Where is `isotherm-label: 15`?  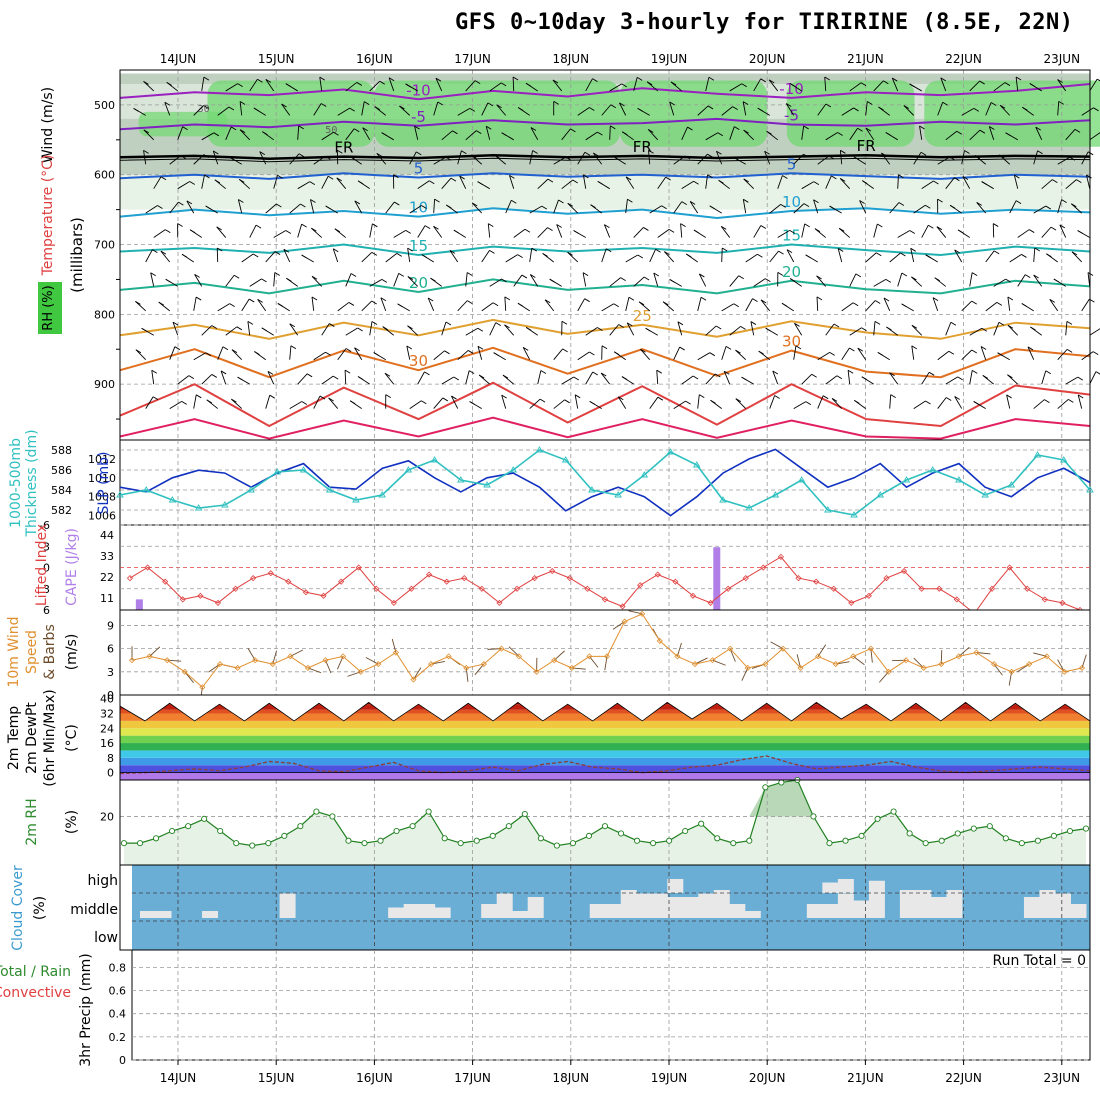
isotherm-label: 15 is located at coordinates (791, 236).